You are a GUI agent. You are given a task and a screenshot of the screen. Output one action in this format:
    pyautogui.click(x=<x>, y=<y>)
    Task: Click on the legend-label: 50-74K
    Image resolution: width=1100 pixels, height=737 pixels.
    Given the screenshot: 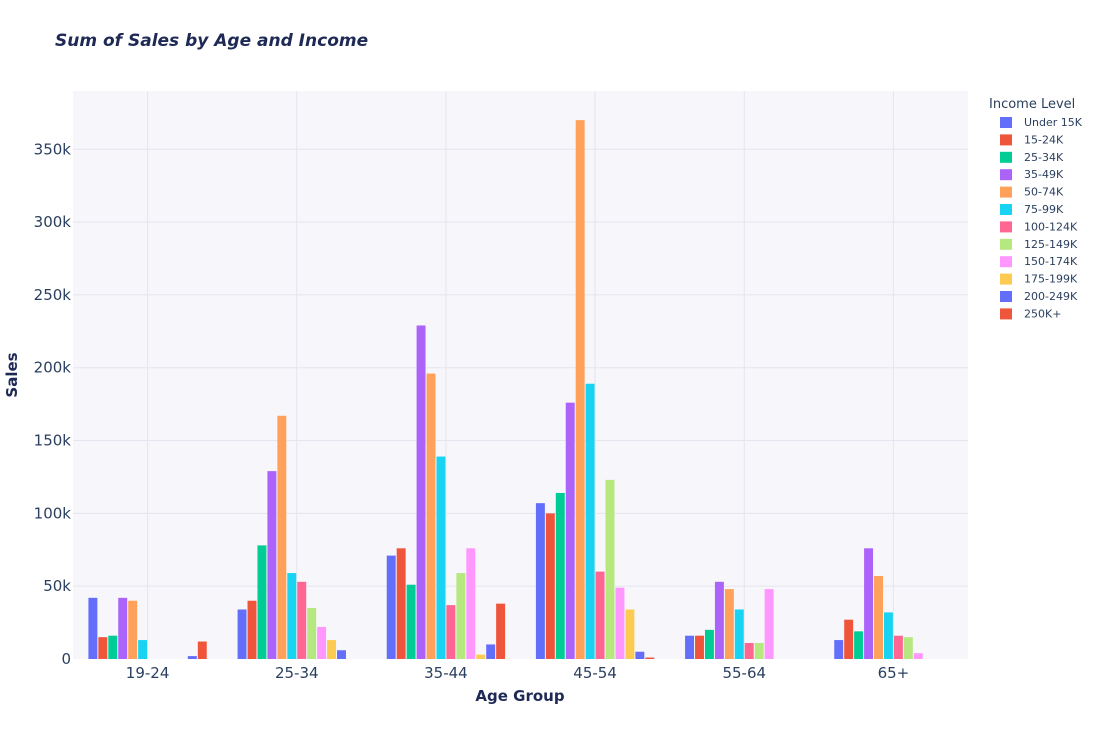 What is the action you would take?
    pyautogui.click(x=1044, y=192)
    